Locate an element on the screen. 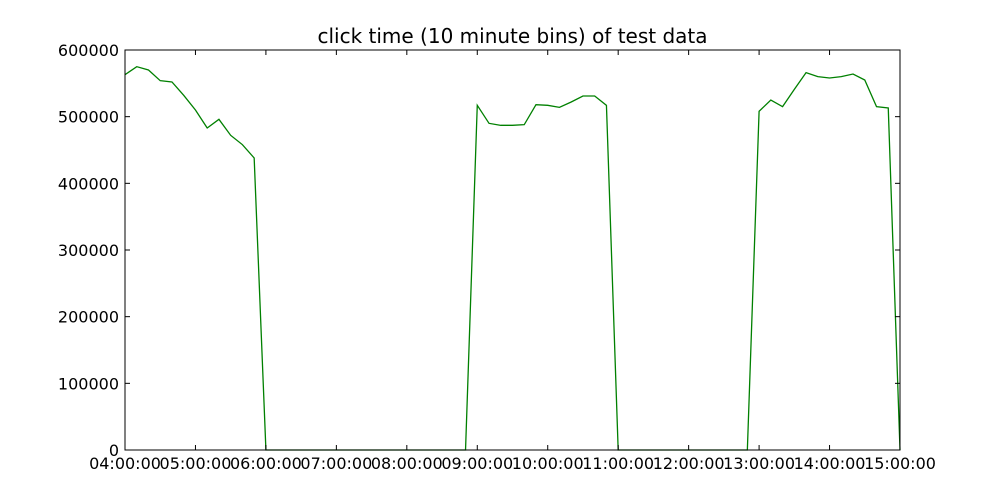 The image size is (1000, 500). chart-title: click time (10 minute bins) of test data is located at coordinates (512, 36).